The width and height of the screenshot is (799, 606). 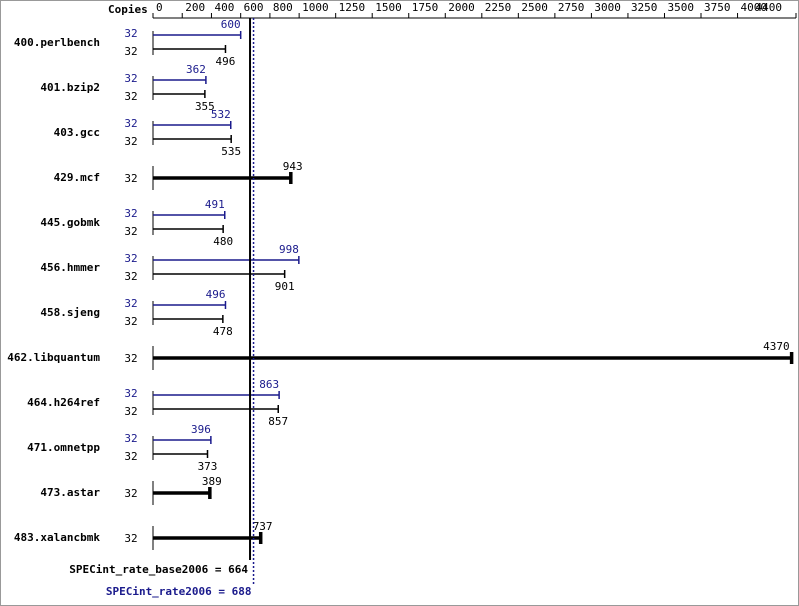 What do you see at coordinates (195, 7) in the screenshot?
I see `x-tick-label: 200` at bounding box center [195, 7].